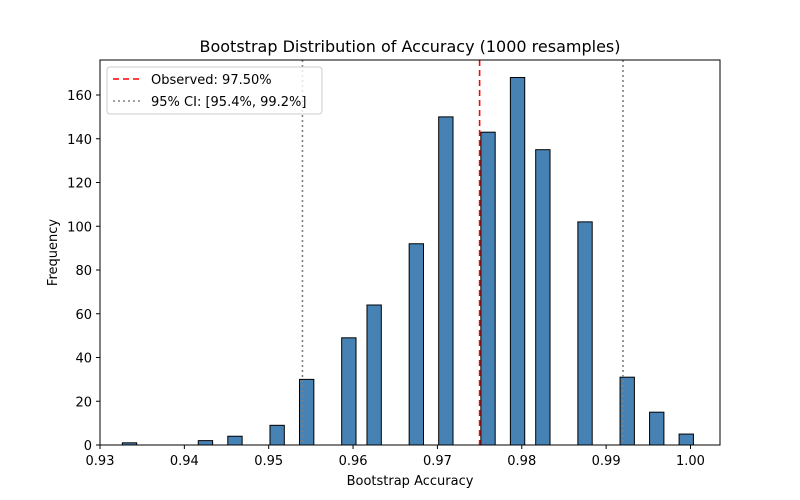 This screenshot has height=500, width=800. I want to click on x-tick-label: 0.97, so click(437, 461).